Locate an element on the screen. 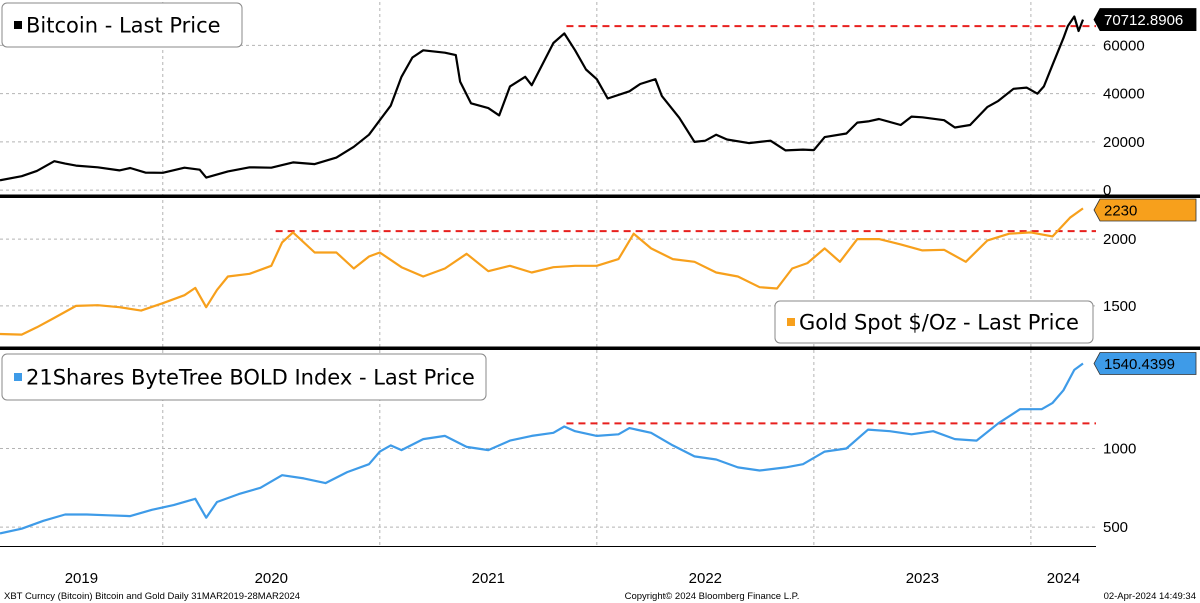 This screenshot has height=603, width=1200. bold-ytick-1000: 1000 is located at coordinates (1119, 449).